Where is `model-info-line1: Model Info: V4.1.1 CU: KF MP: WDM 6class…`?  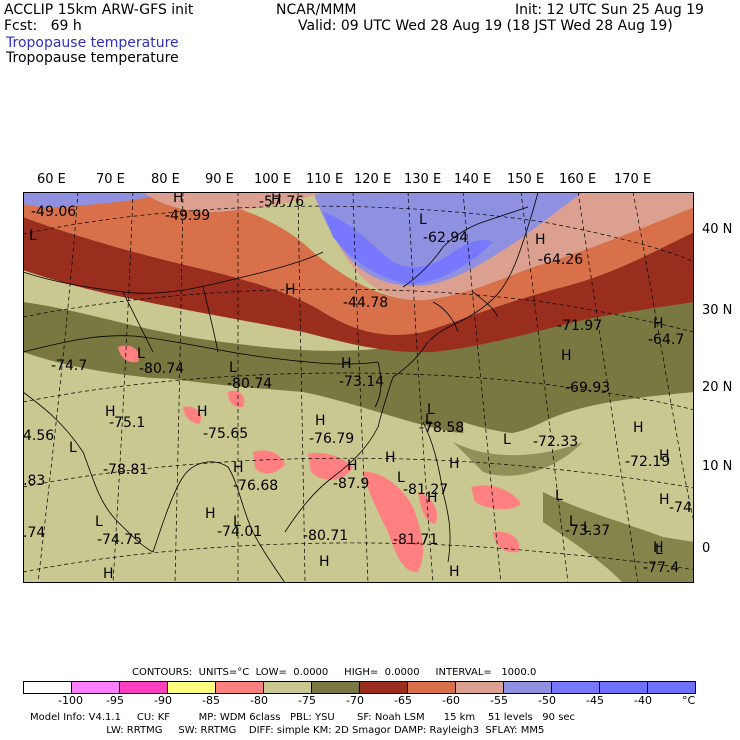 model-info-line1: Model Info: V4.1.1 CU: KF MP: WDM 6class… is located at coordinates (303, 717).